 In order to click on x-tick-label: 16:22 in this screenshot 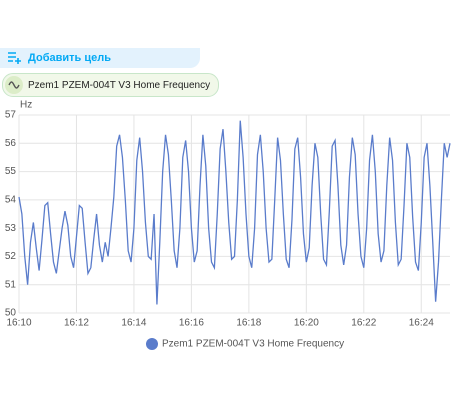, I will do `click(363, 323)`.